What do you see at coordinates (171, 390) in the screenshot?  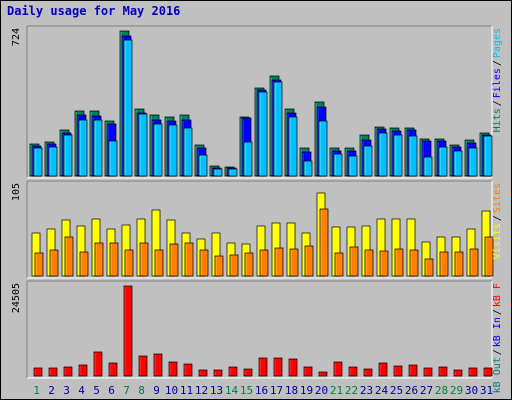 I see `x-tick-label: 10` at bounding box center [171, 390].